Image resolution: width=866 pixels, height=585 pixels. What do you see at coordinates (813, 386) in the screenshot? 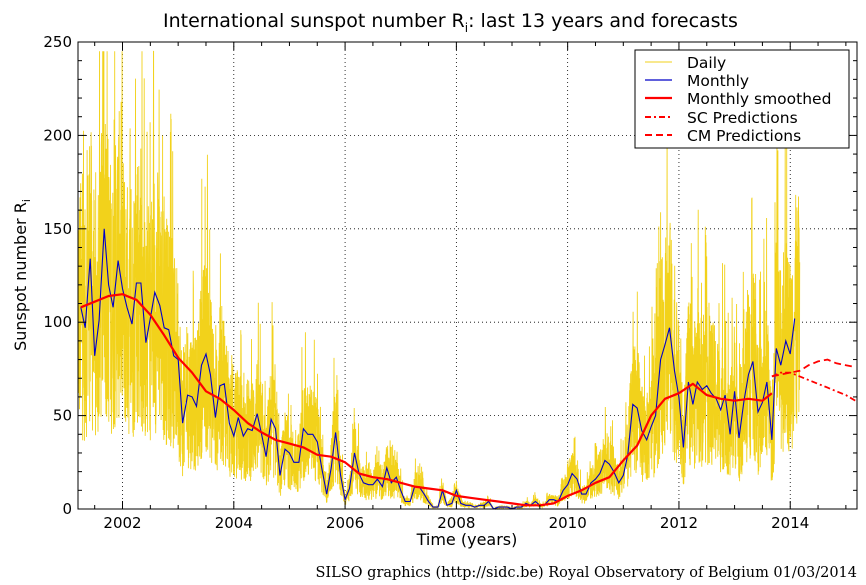
I see `sc-predictions-line` at bounding box center [813, 386].